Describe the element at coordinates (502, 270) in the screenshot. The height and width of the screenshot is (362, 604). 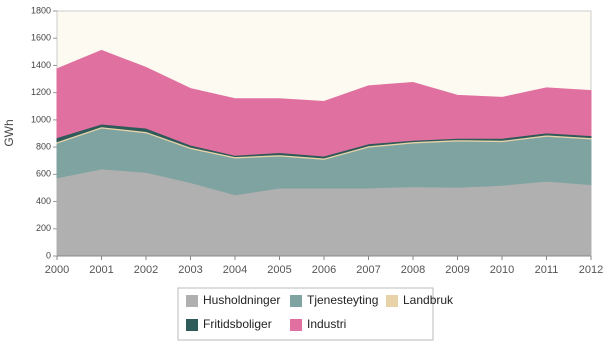
I see `x-tick-label: 2010` at that location.